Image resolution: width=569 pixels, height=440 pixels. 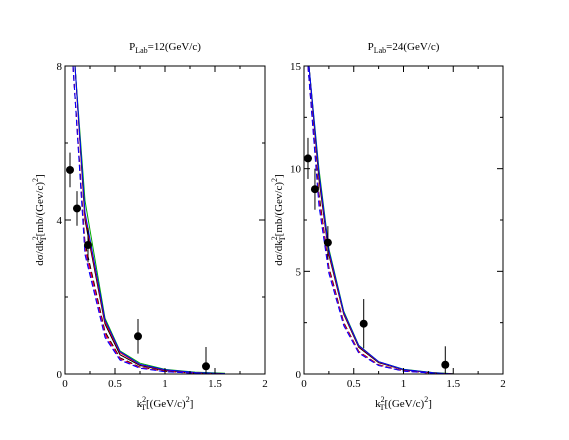 I want to click on y-tick-label: 15, so click(x=296, y=67).